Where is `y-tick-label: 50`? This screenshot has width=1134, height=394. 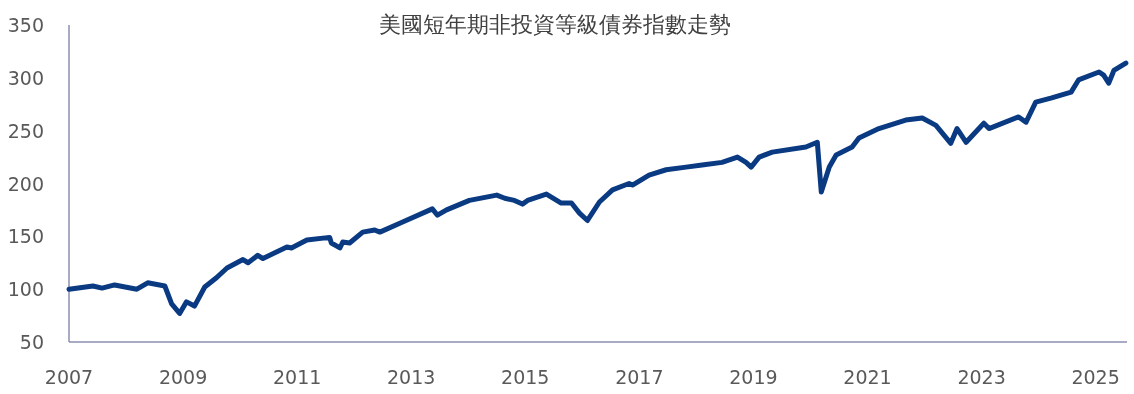
y-tick-label: 50 is located at coordinates (31, 342).